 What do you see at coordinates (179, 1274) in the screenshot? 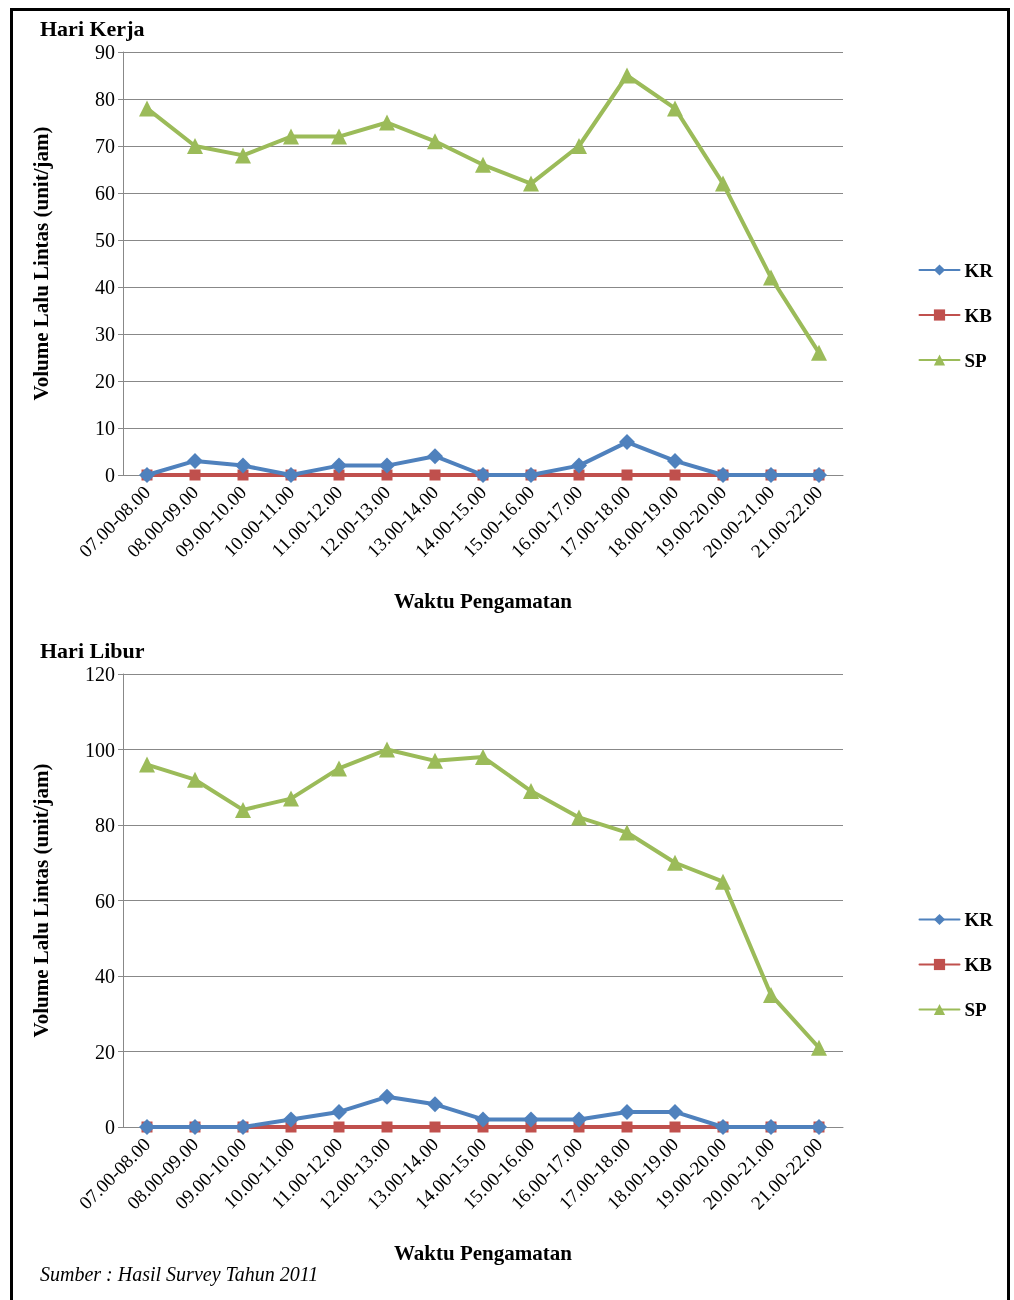
I see `text: Sumber : Hasil Survey Tahun 2011` at bounding box center [179, 1274].